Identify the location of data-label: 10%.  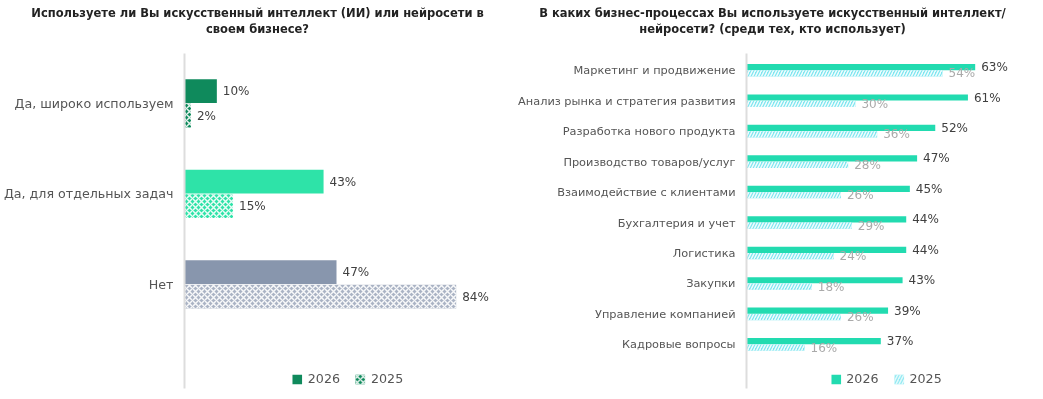
(236, 91).